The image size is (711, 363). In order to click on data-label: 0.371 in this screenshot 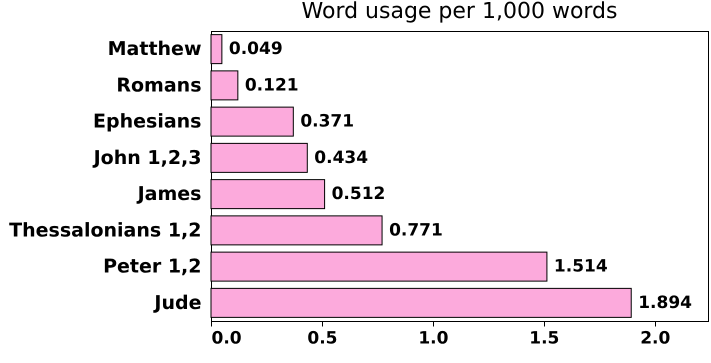, I will do `click(327, 122)`.